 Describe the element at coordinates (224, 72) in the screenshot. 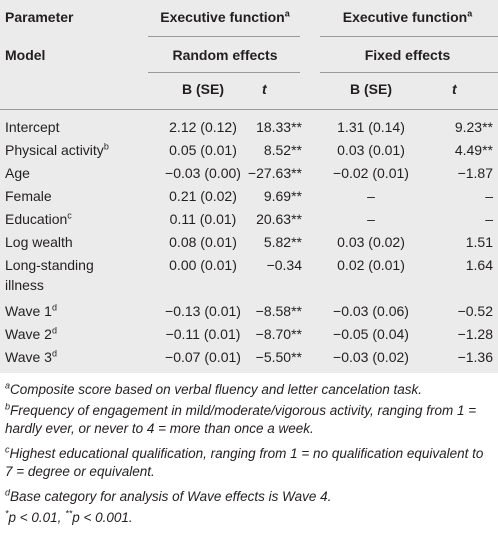

I see `subheader-rule-left` at that location.